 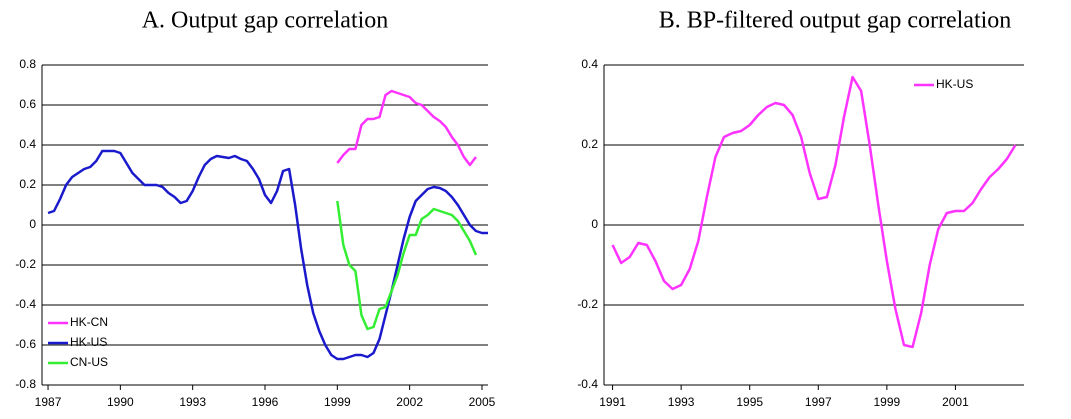 What do you see at coordinates (89, 322) in the screenshot?
I see `legend-label: HK-CN` at bounding box center [89, 322].